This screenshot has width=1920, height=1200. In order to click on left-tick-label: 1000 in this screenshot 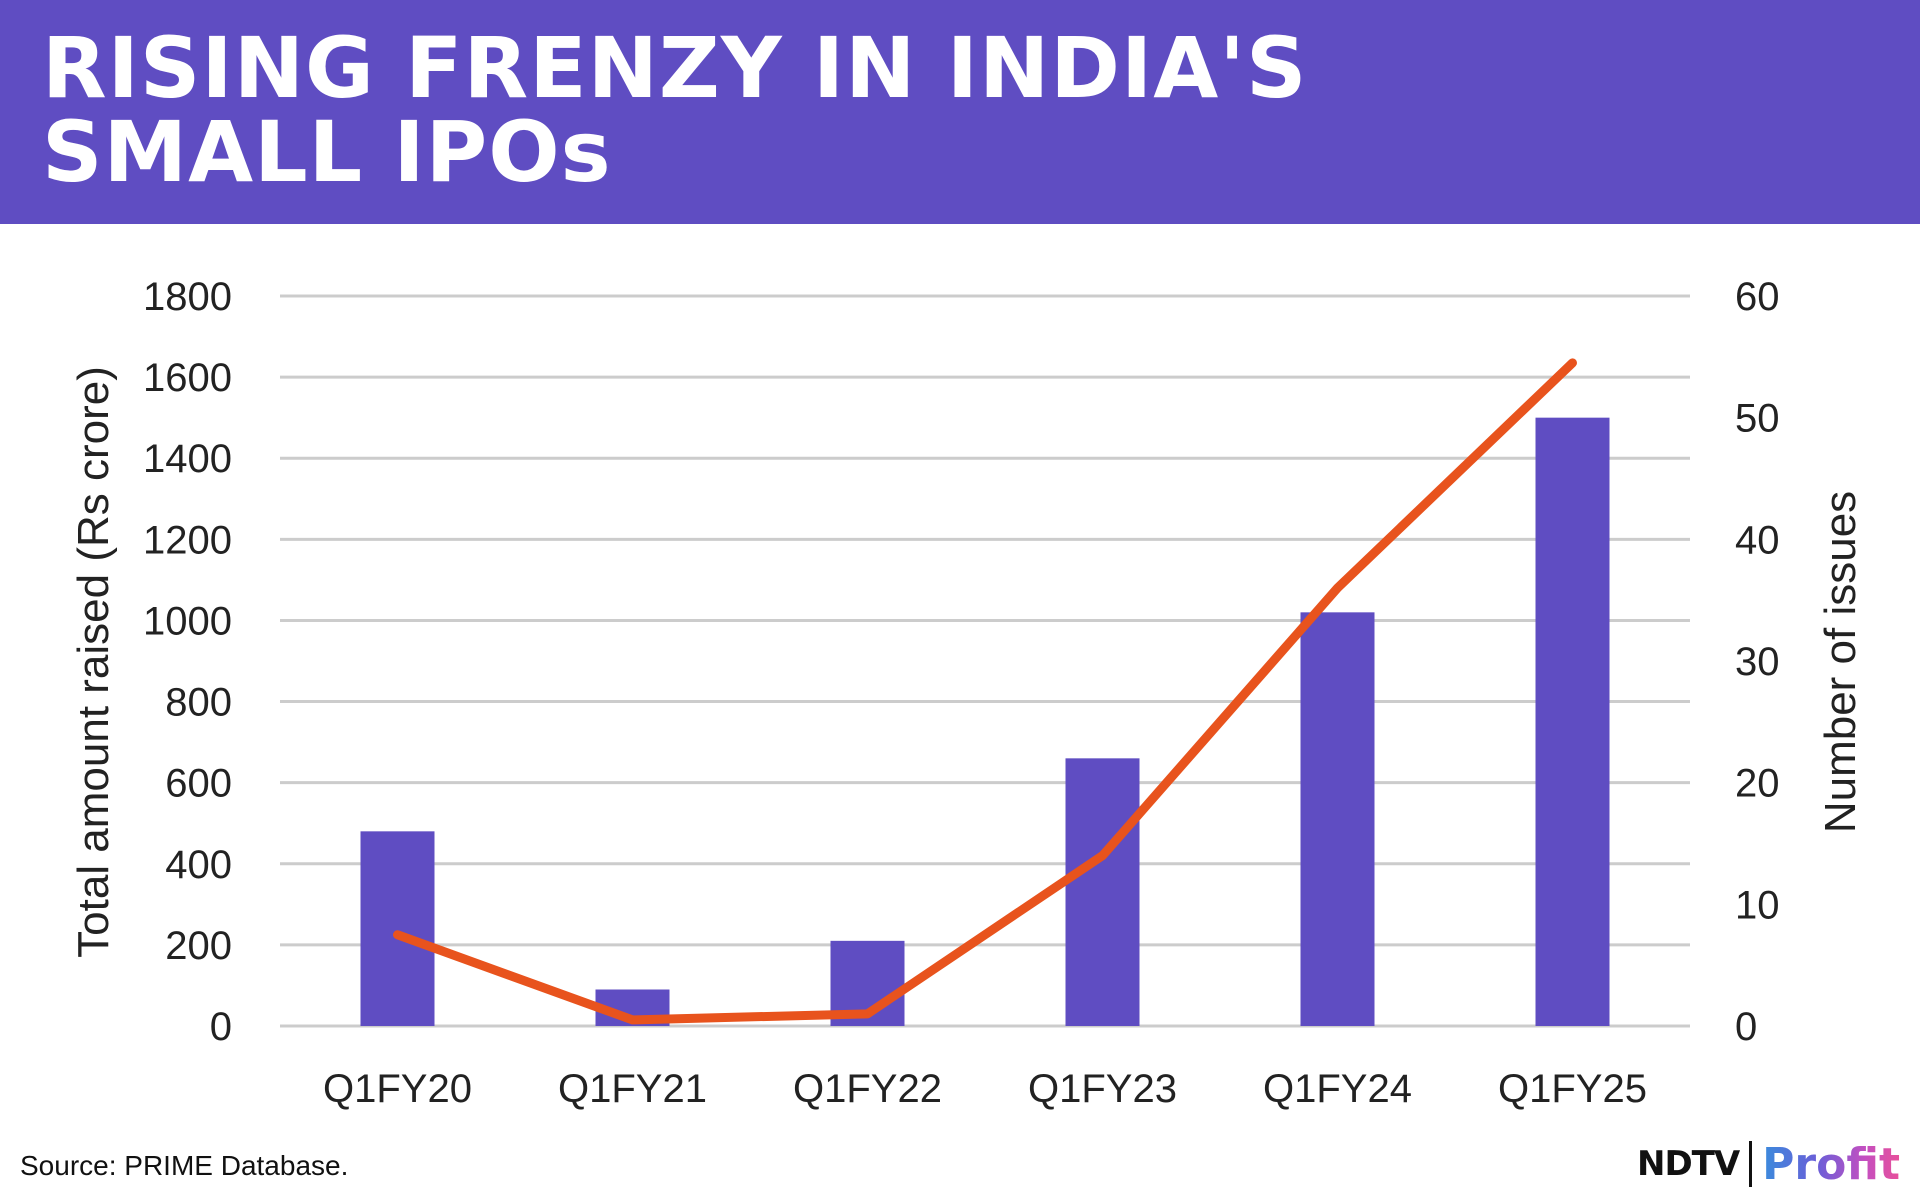, I will do `click(187, 621)`.